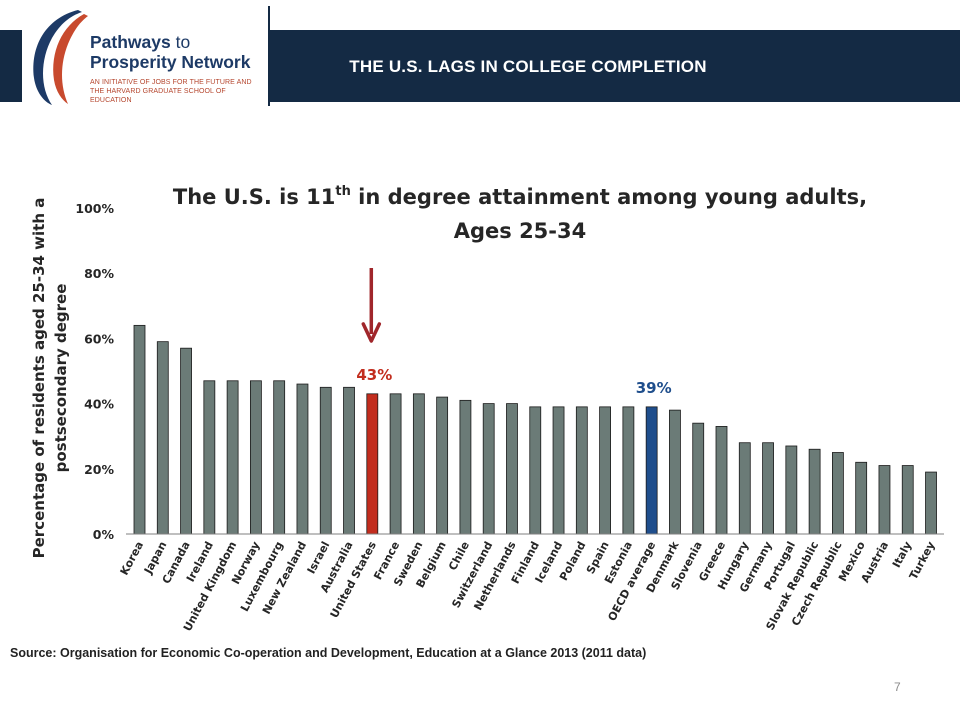  I want to click on y-tick-label: 40%, so click(99, 404).